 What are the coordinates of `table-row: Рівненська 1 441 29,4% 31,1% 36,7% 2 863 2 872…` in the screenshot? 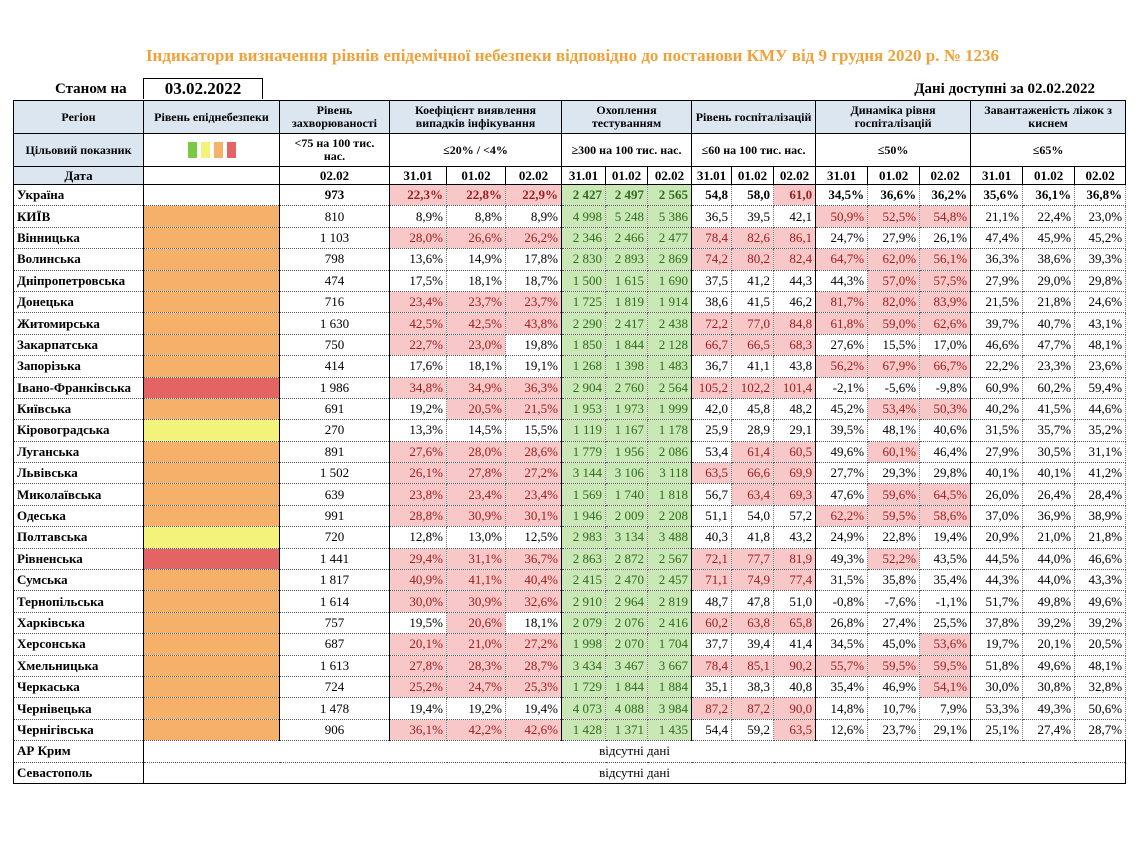 It's located at (570, 559).